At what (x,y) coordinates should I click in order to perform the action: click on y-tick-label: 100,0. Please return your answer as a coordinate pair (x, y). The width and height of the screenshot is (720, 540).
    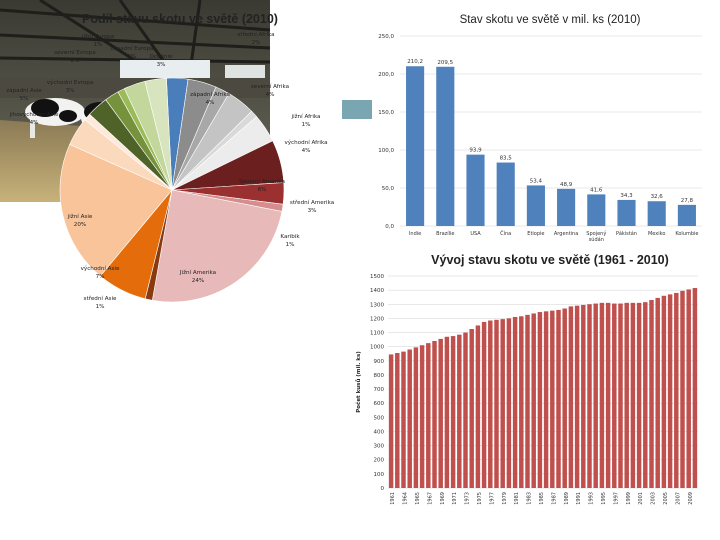
    Looking at the image, I should click on (386, 151).